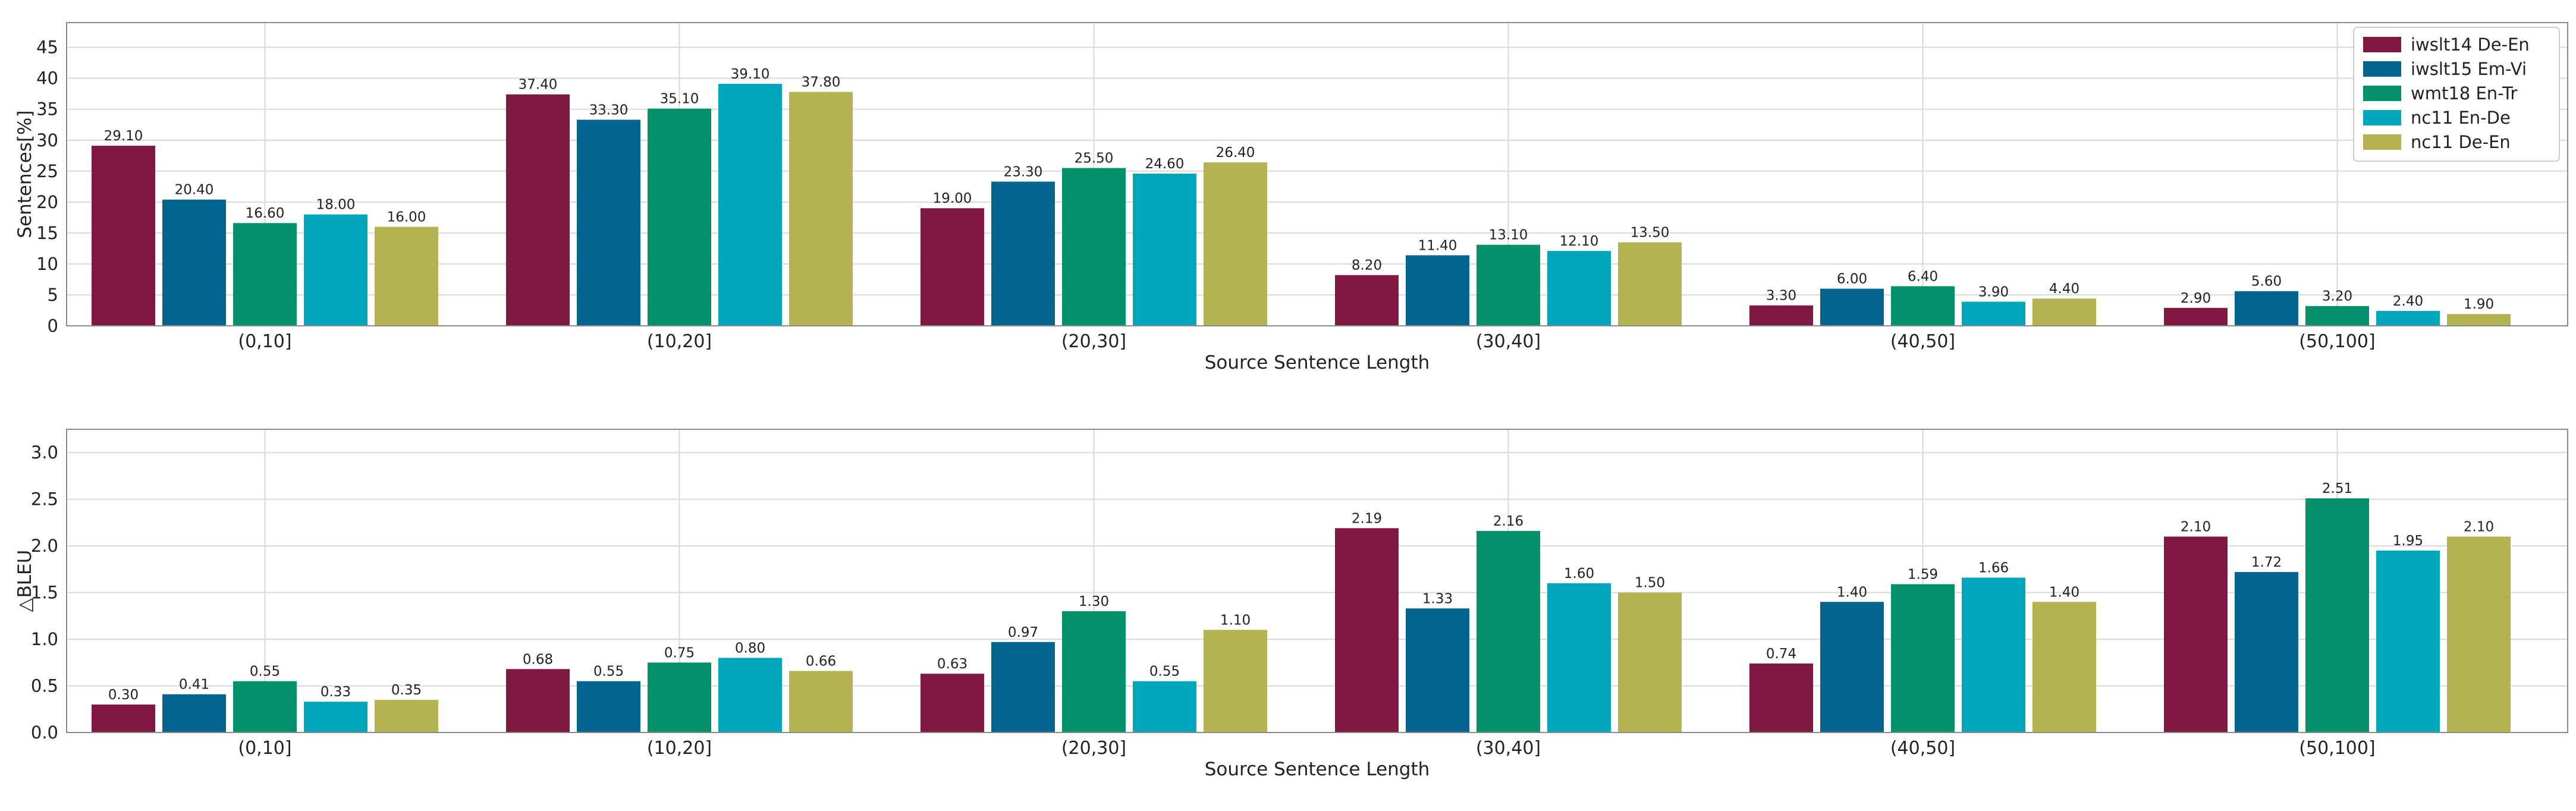  Describe the element at coordinates (1781, 296) in the screenshot. I see `bar-value-label: 3.30` at that location.